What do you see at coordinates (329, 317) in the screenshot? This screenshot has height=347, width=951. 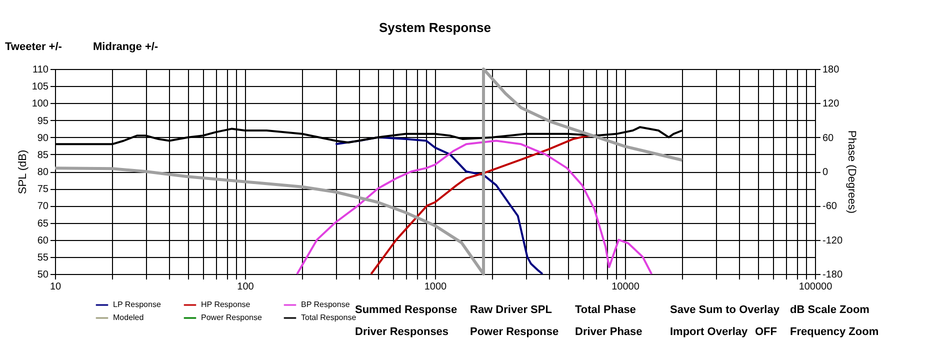 I see `legend-label: Total Response` at bounding box center [329, 317].